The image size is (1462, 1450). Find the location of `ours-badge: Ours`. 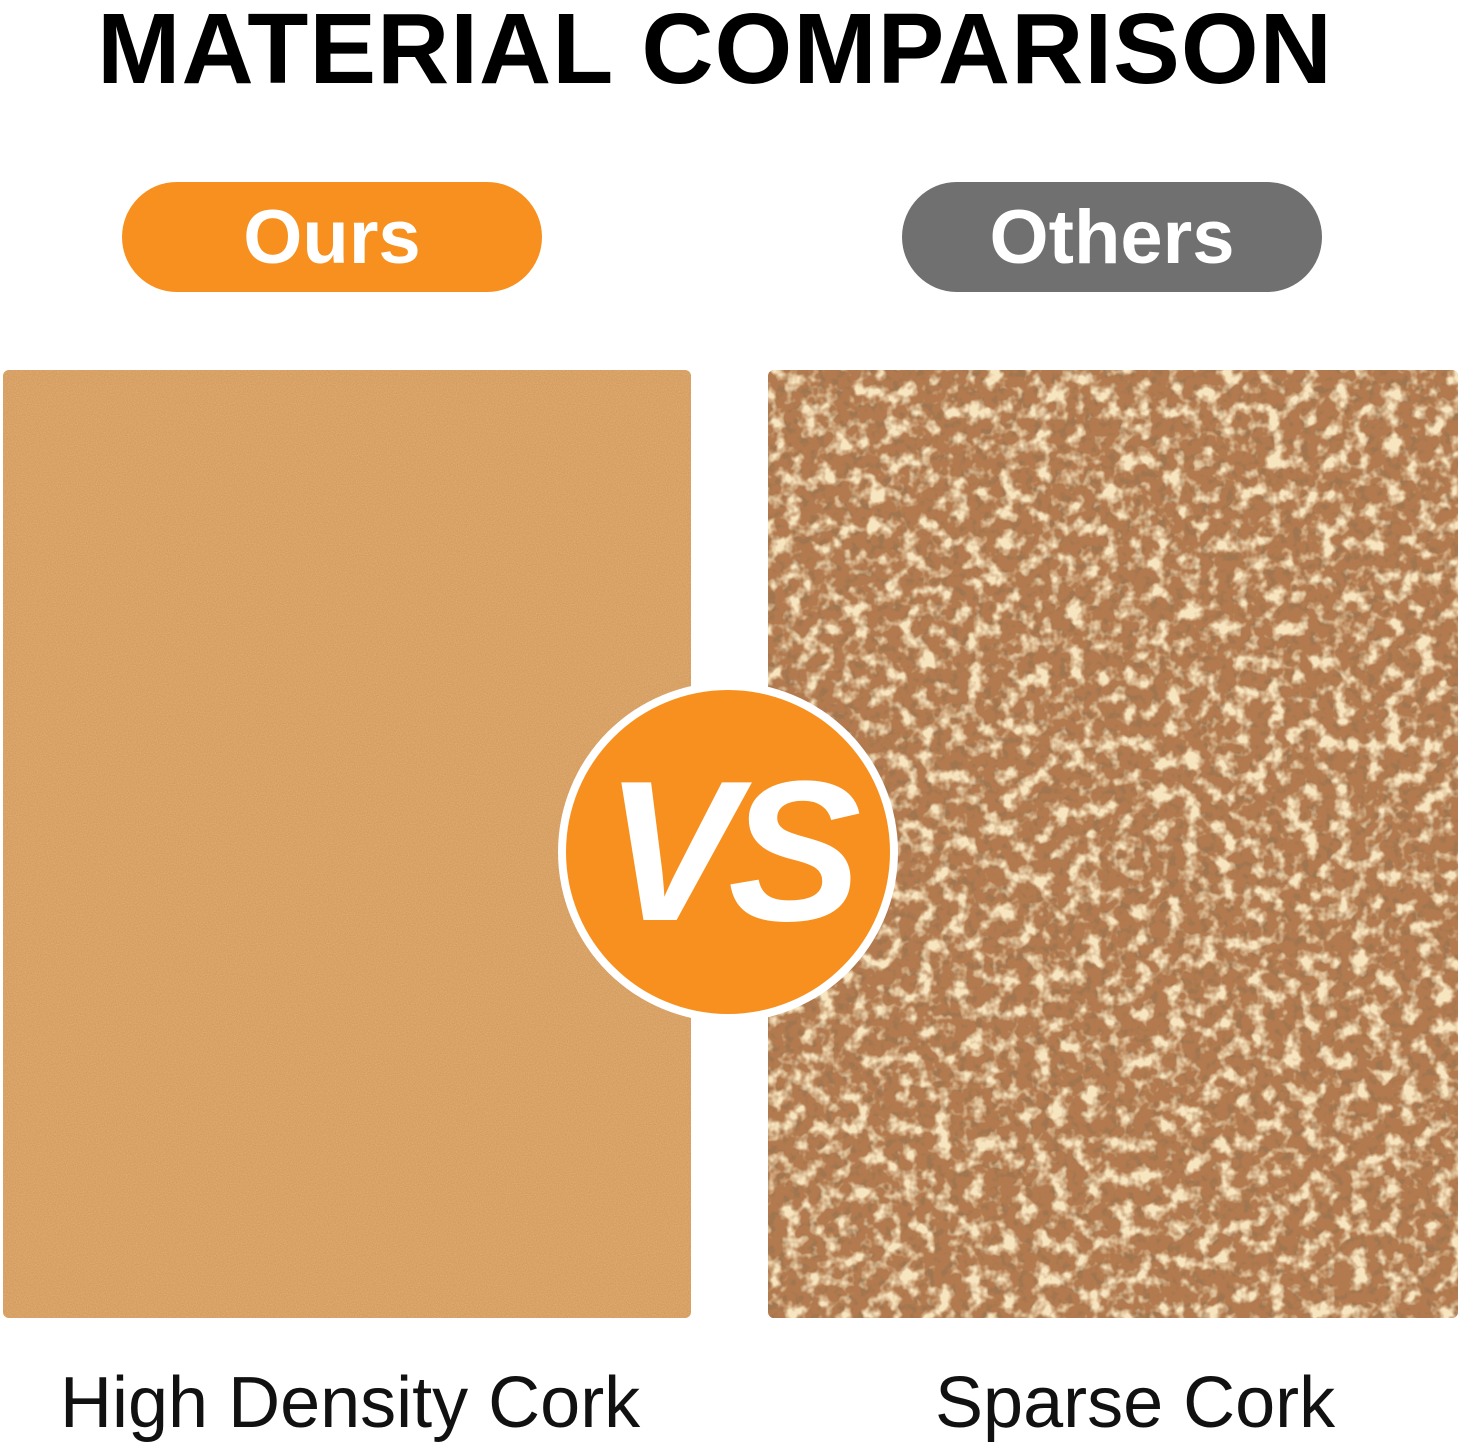

ours-badge: Ours is located at coordinates (332, 237).